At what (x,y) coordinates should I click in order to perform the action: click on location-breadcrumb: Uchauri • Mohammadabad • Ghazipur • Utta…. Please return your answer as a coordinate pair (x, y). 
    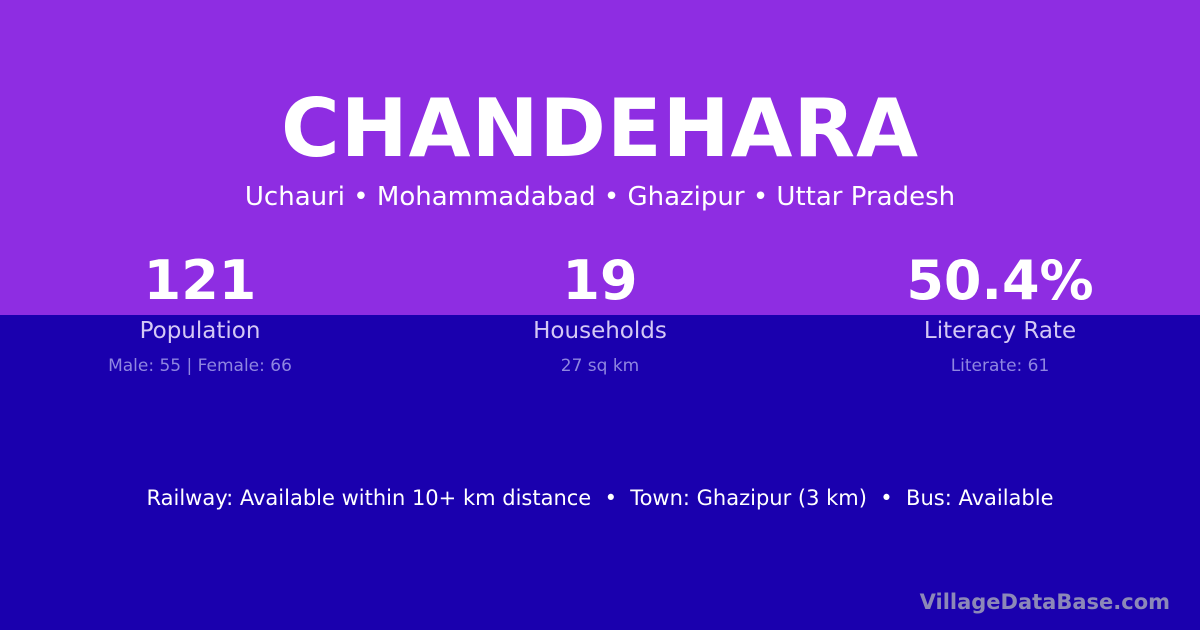
    Looking at the image, I should click on (600, 197).